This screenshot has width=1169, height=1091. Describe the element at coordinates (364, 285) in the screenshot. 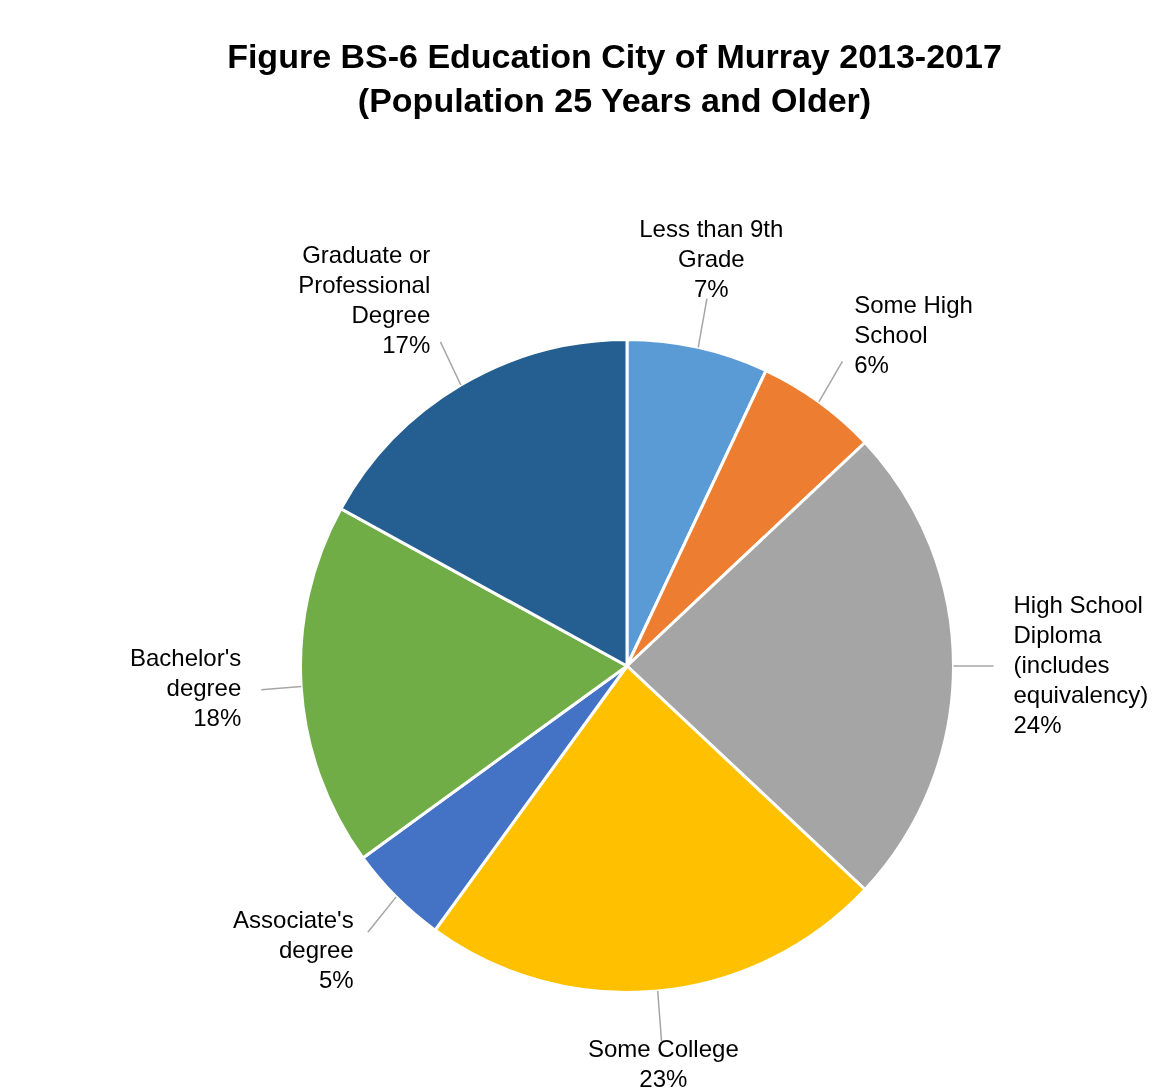

I see `slice-label: Graduate or Professional Degree` at that location.